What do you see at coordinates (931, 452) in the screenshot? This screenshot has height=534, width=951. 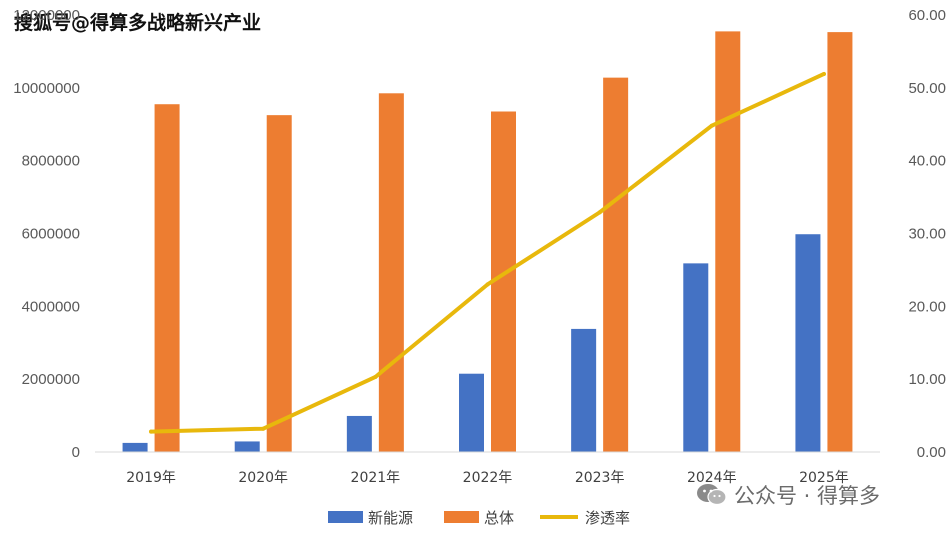 I see `right-tick-label: 0.00` at bounding box center [931, 452].